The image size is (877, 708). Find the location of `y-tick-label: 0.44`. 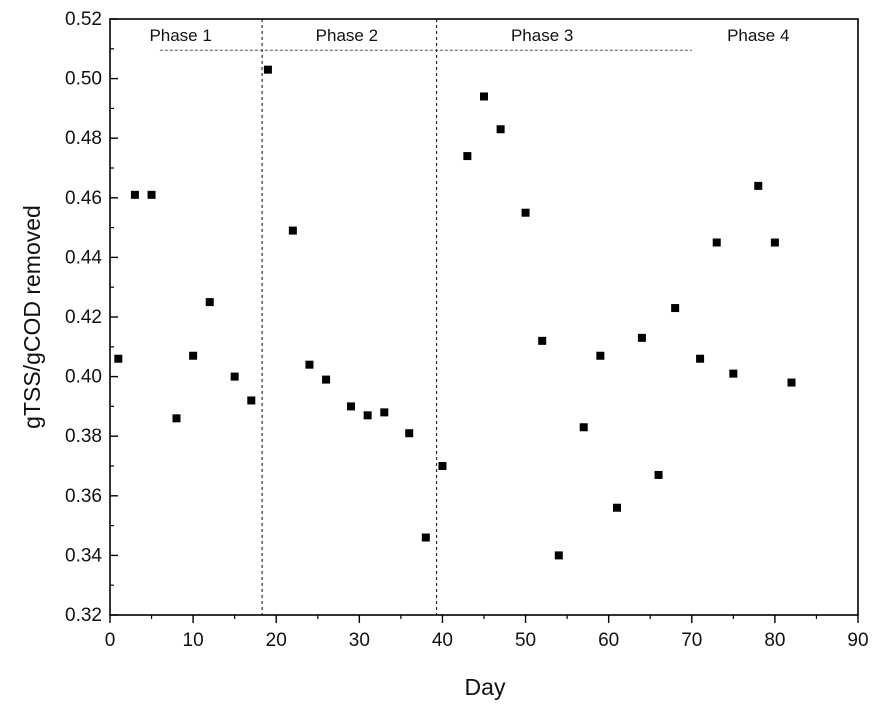

y-tick-label: 0.44 is located at coordinates (83, 257).